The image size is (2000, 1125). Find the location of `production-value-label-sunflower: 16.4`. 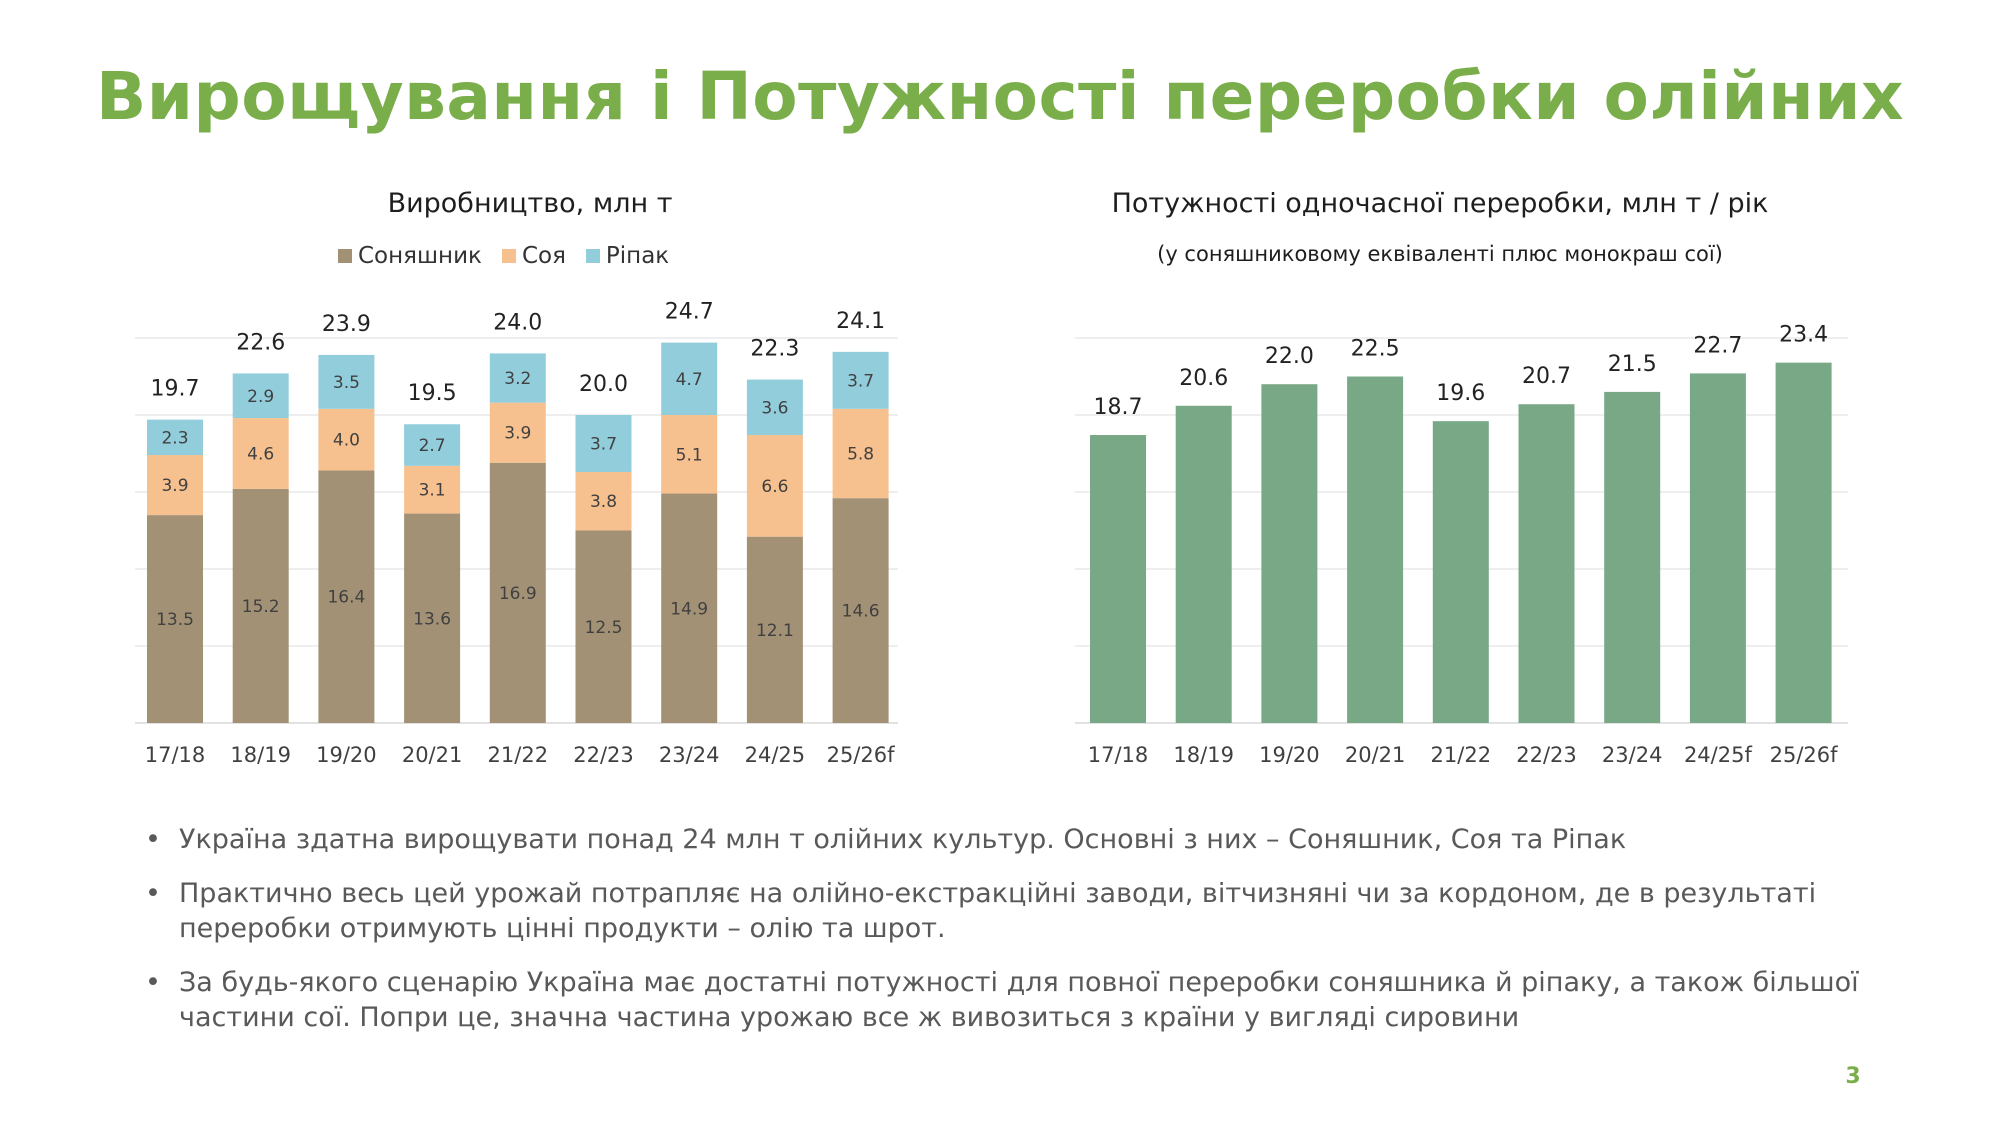

production-value-label-sunflower: 16.4 is located at coordinates (346, 598).